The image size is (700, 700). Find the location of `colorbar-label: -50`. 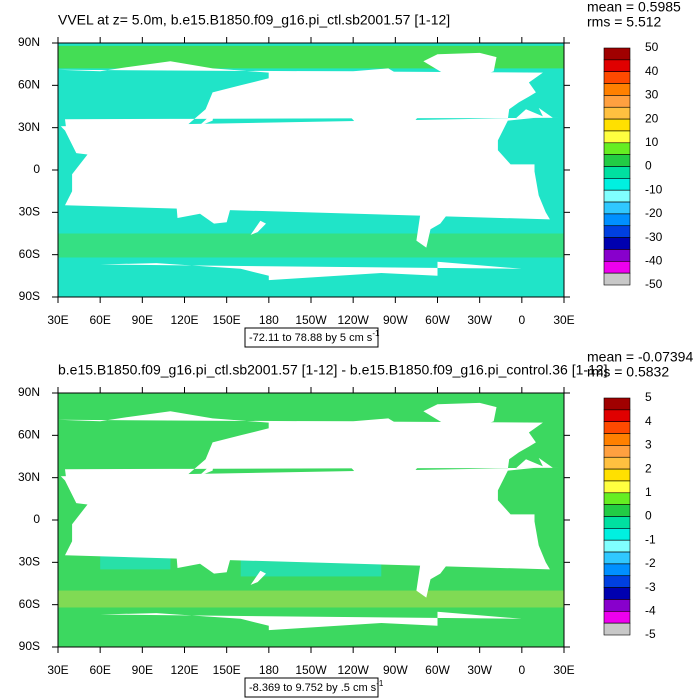

colorbar-label: -50 is located at coordinates (654, 284).